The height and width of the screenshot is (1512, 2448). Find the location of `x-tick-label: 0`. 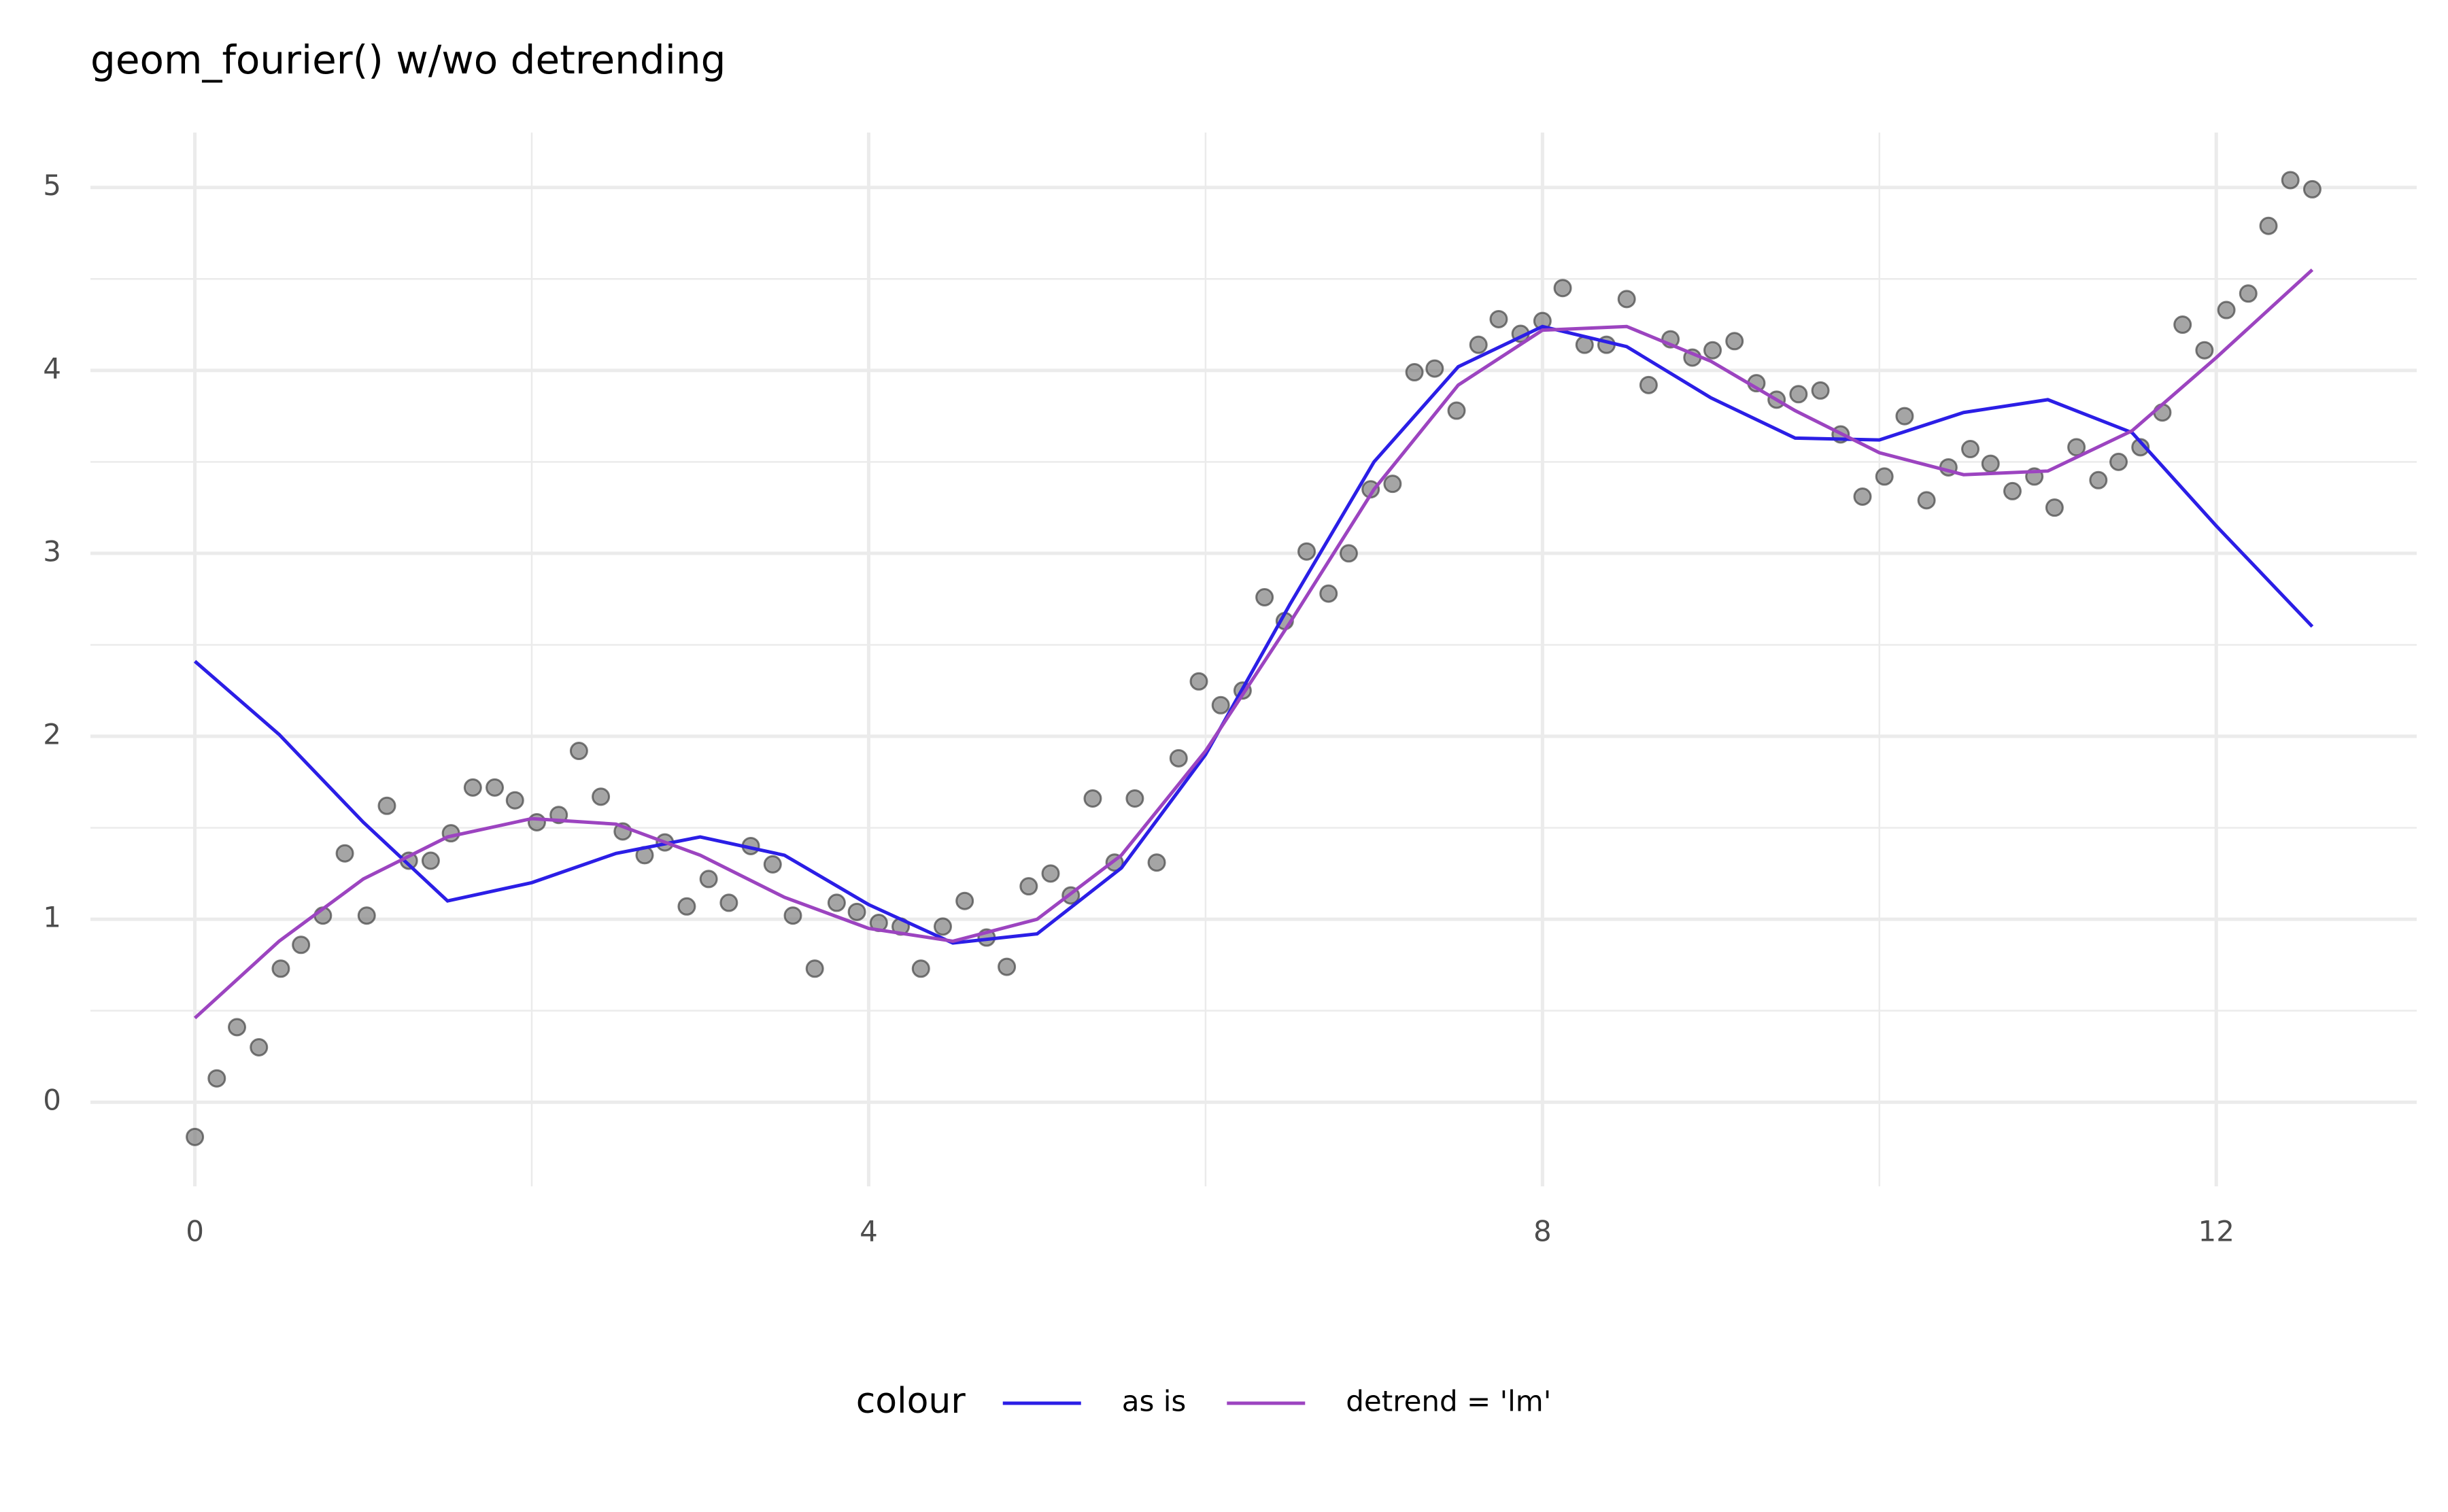

x-tick-label: 0 is located at coordinates (195, 1231).